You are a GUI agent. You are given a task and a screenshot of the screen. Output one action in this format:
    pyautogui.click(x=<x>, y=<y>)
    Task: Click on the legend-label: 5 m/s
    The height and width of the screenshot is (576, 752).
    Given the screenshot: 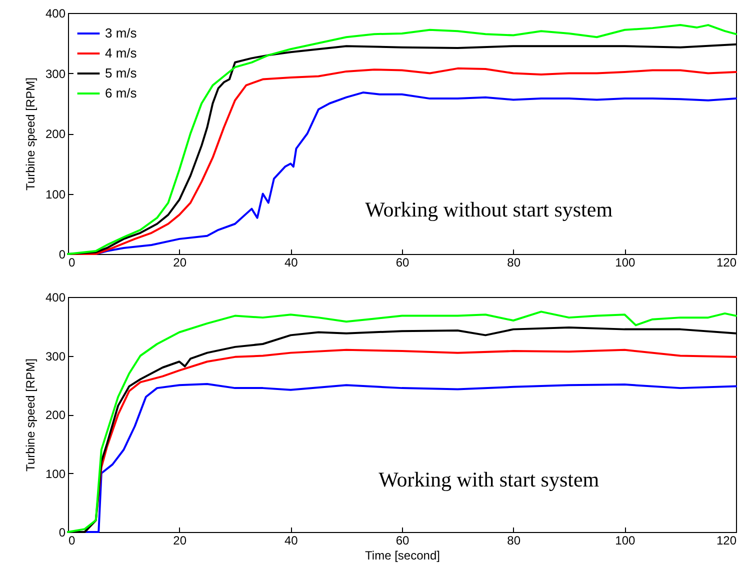 What is the action you would take?
    pyautogui.click(x=121, y=73)
    